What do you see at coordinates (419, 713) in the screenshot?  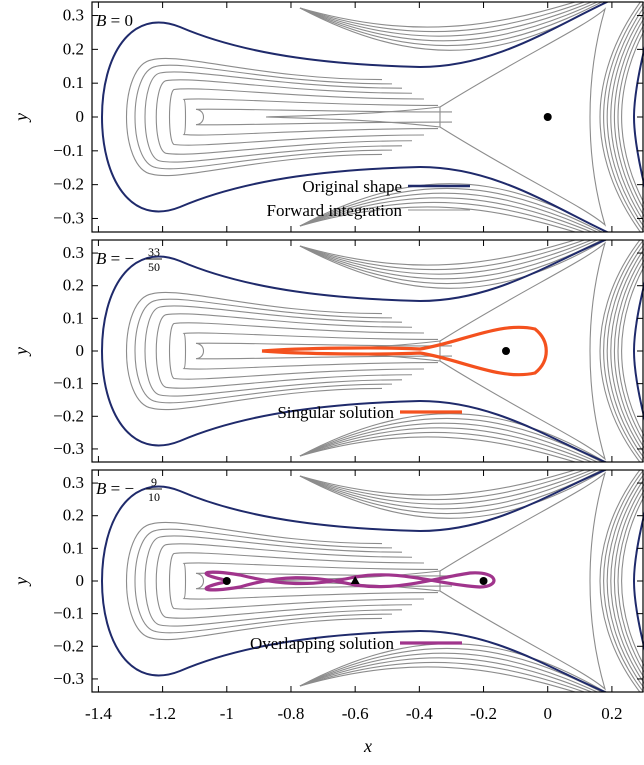 I see `xtick-label: -0.4` at bounding box center [419, 713].